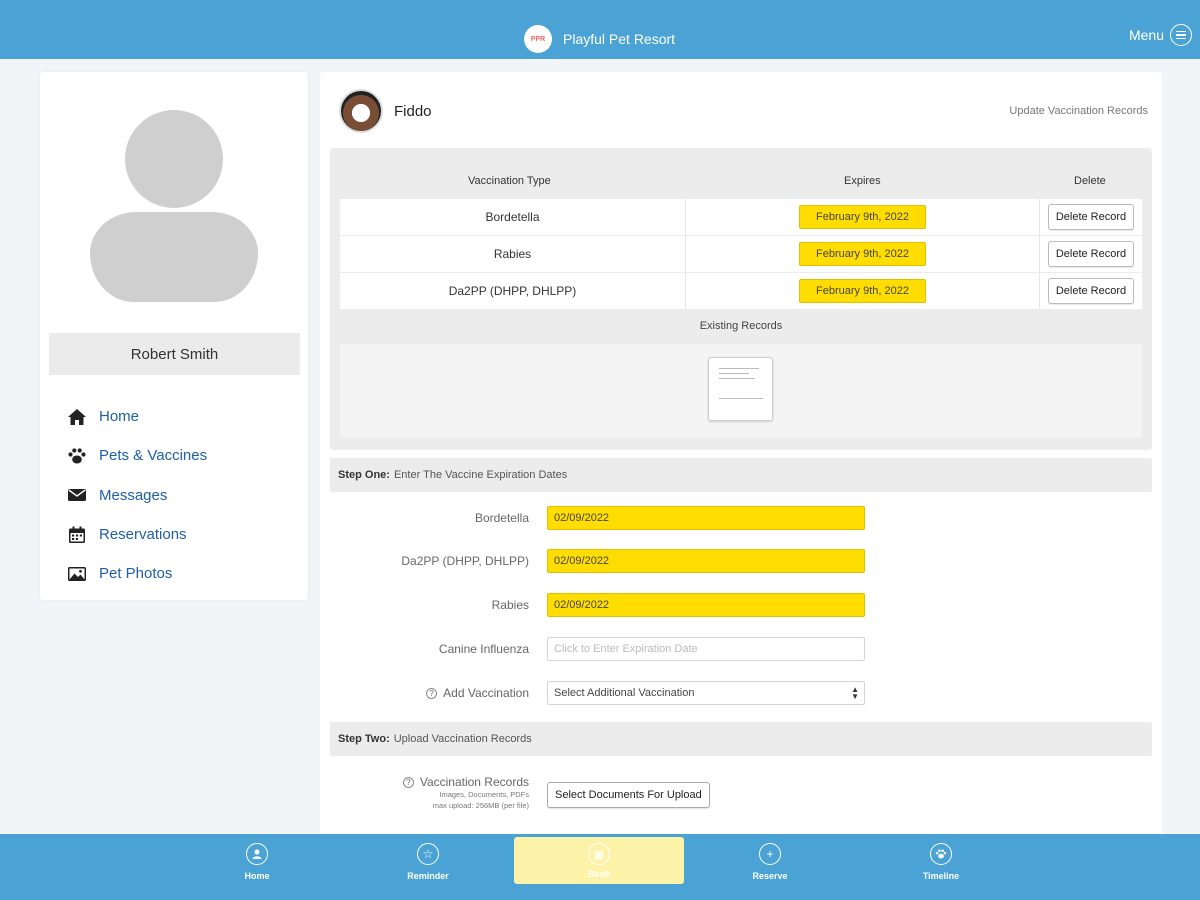 The image size is (1200, 900). I want to click on sidebar-item-label: Reservations, so click(143, 535).